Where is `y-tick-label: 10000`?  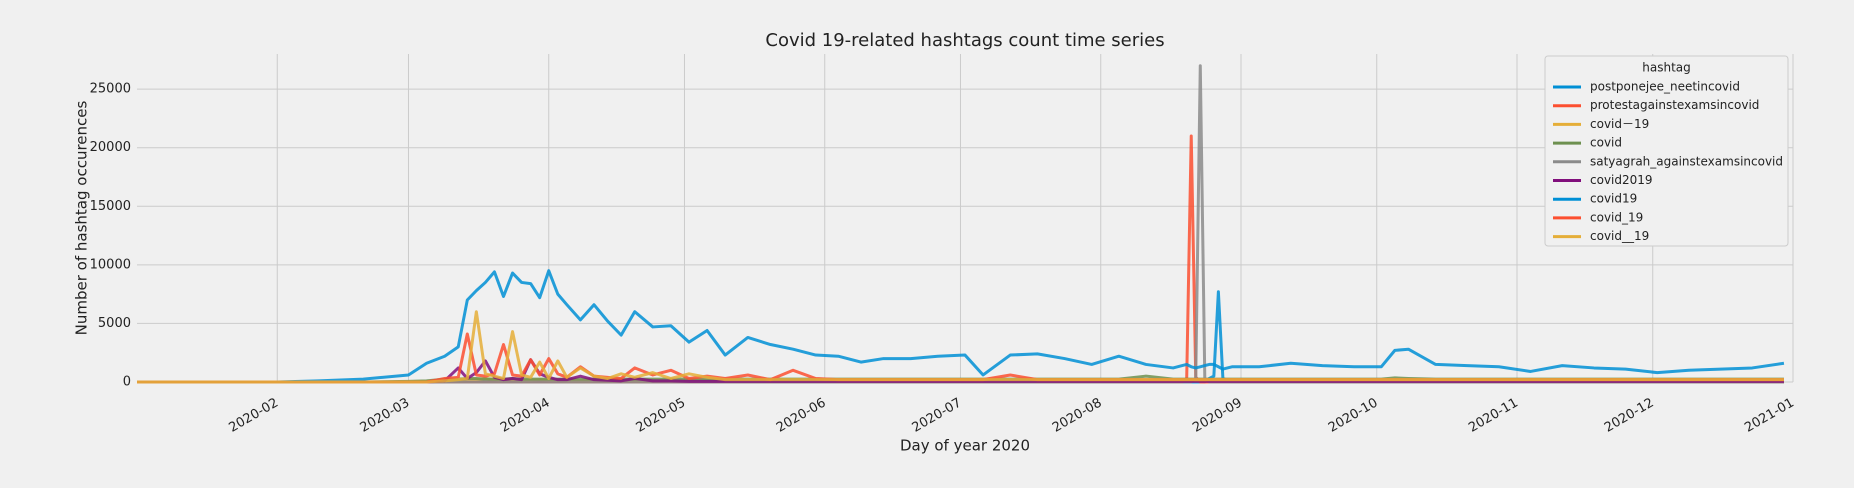 y-tick-label: 10000 is located at coordinates (110, 264).